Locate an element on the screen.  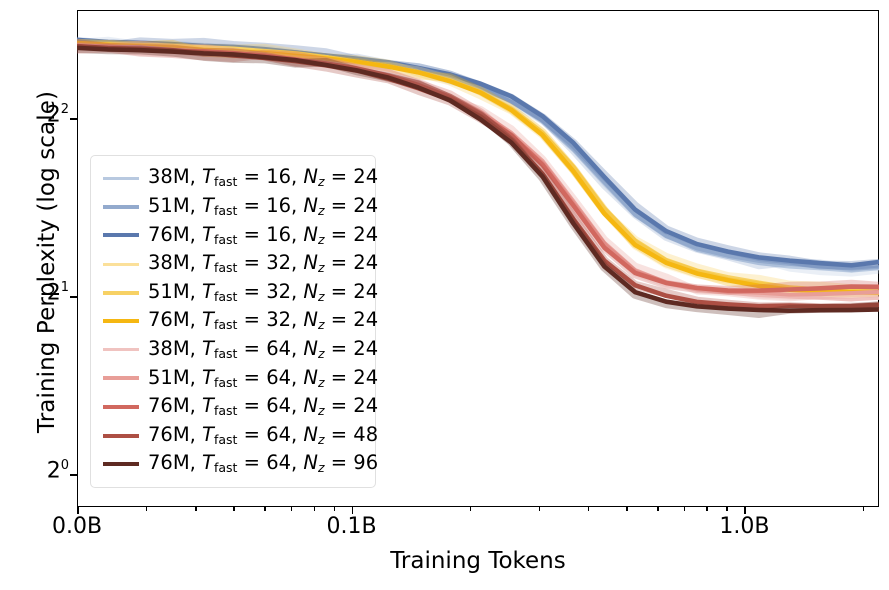
legend-item-label: 51M, Tfast = 32, Nz = 24 is located at coordinates (263, 291).